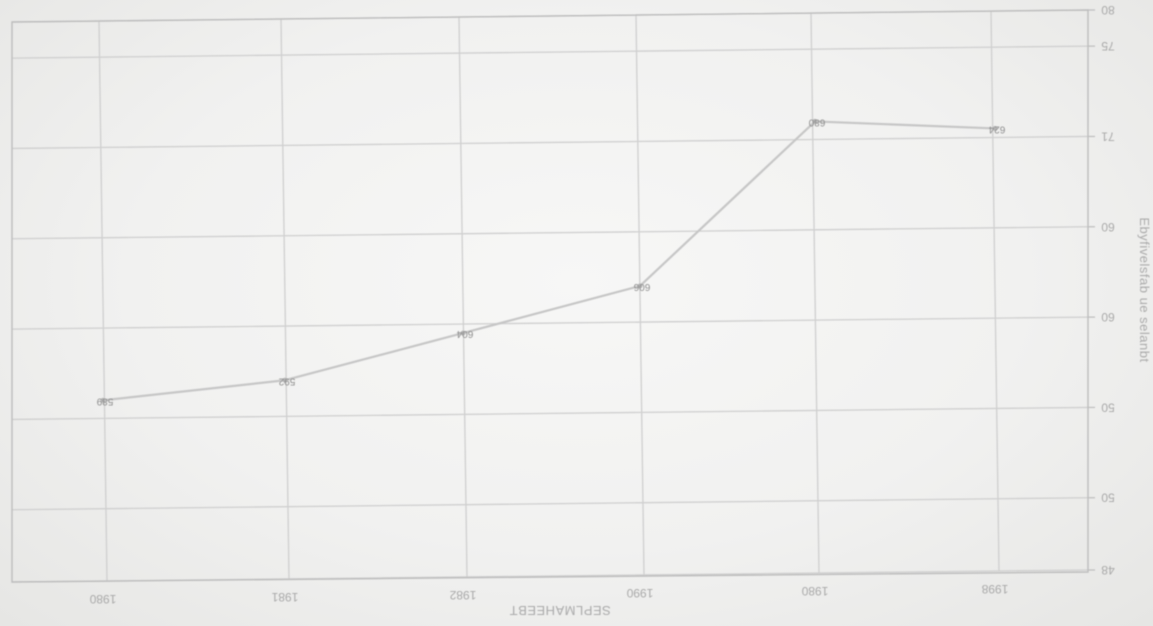 This screenshot has height=626, width=1153. I want to click on x-tick-label: 1981, so click(284, 597).